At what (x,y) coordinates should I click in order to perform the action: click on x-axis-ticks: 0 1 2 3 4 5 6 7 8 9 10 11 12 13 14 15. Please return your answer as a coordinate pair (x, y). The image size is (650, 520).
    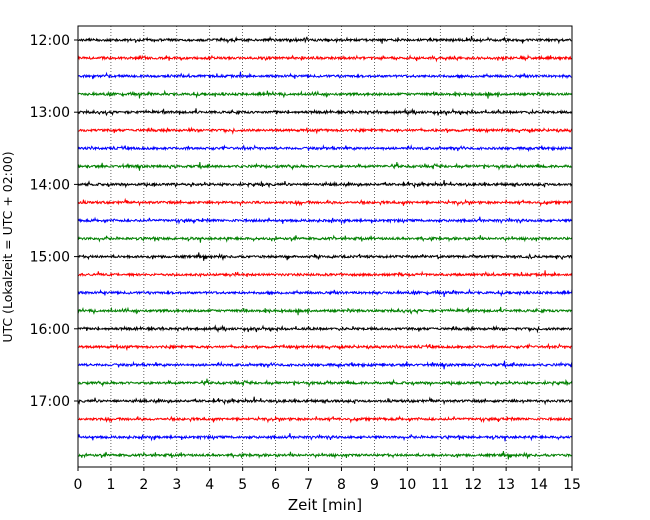
    Looking at the image, I should click on (327, 480).